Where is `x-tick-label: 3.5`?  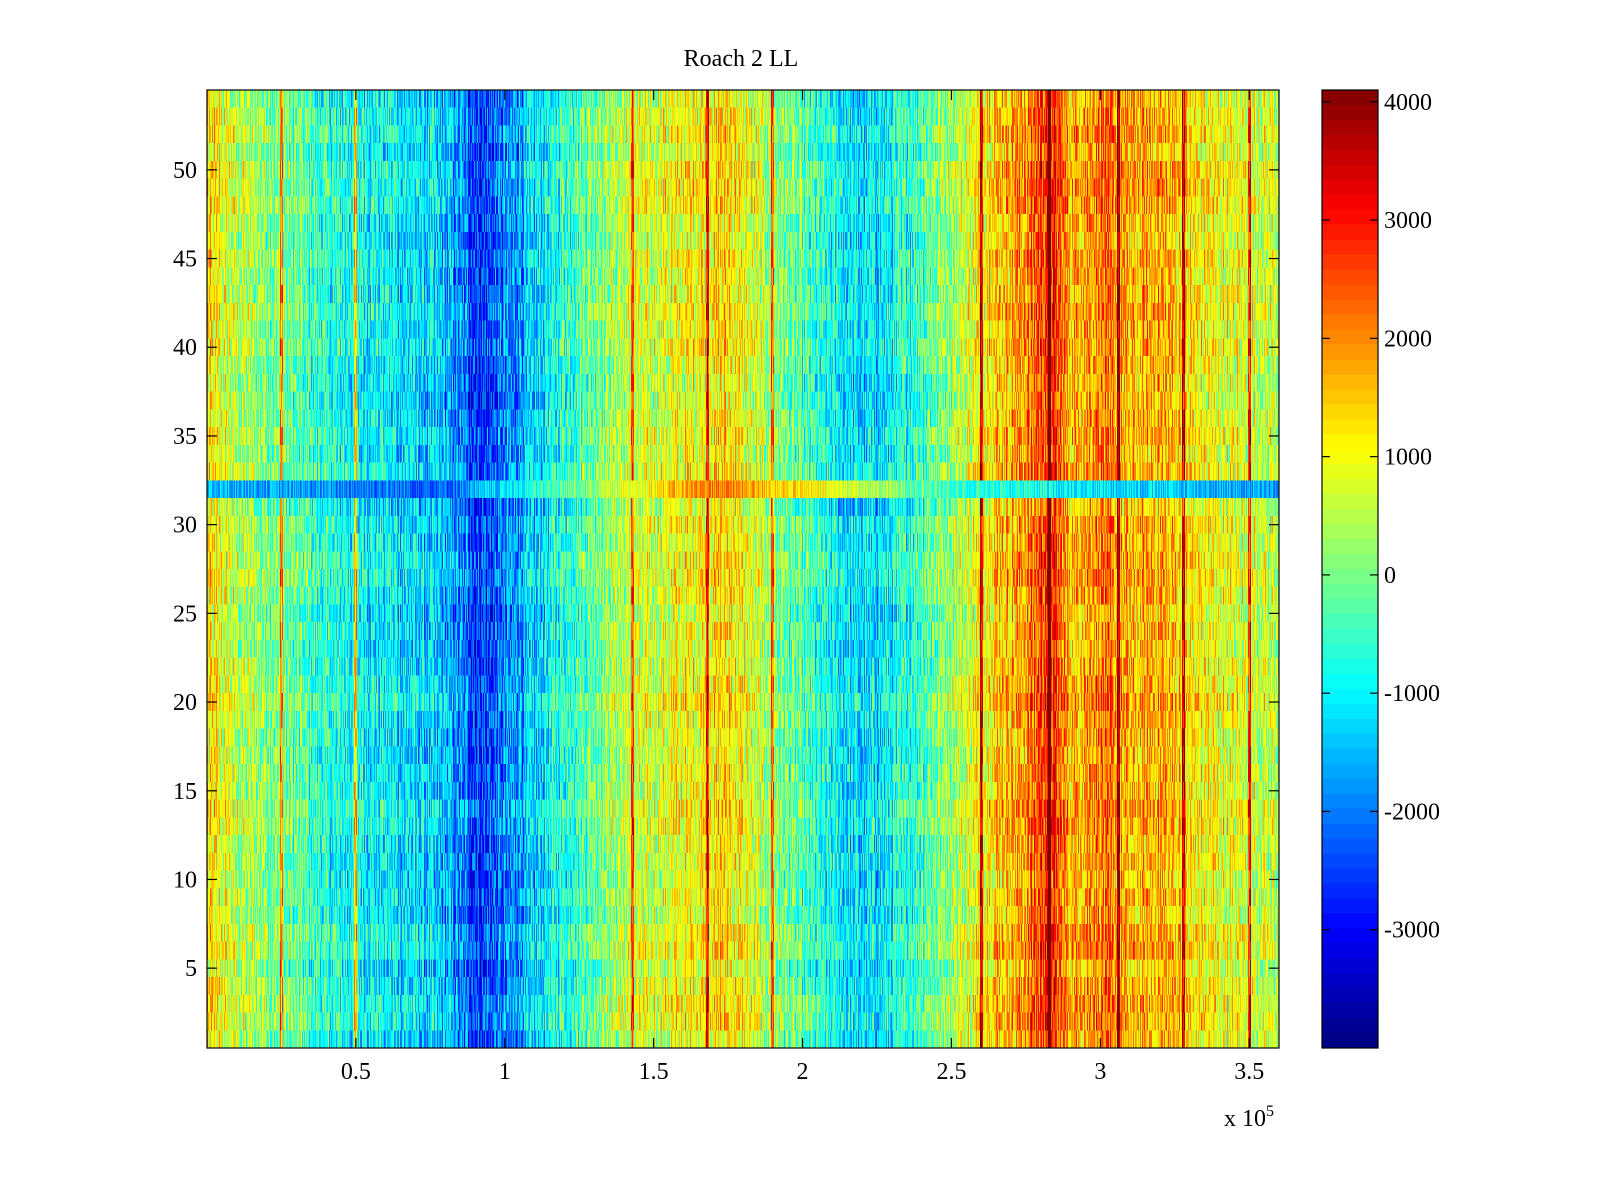 x-tick-label: 3.5 is located at coordinates (1249, 1072).